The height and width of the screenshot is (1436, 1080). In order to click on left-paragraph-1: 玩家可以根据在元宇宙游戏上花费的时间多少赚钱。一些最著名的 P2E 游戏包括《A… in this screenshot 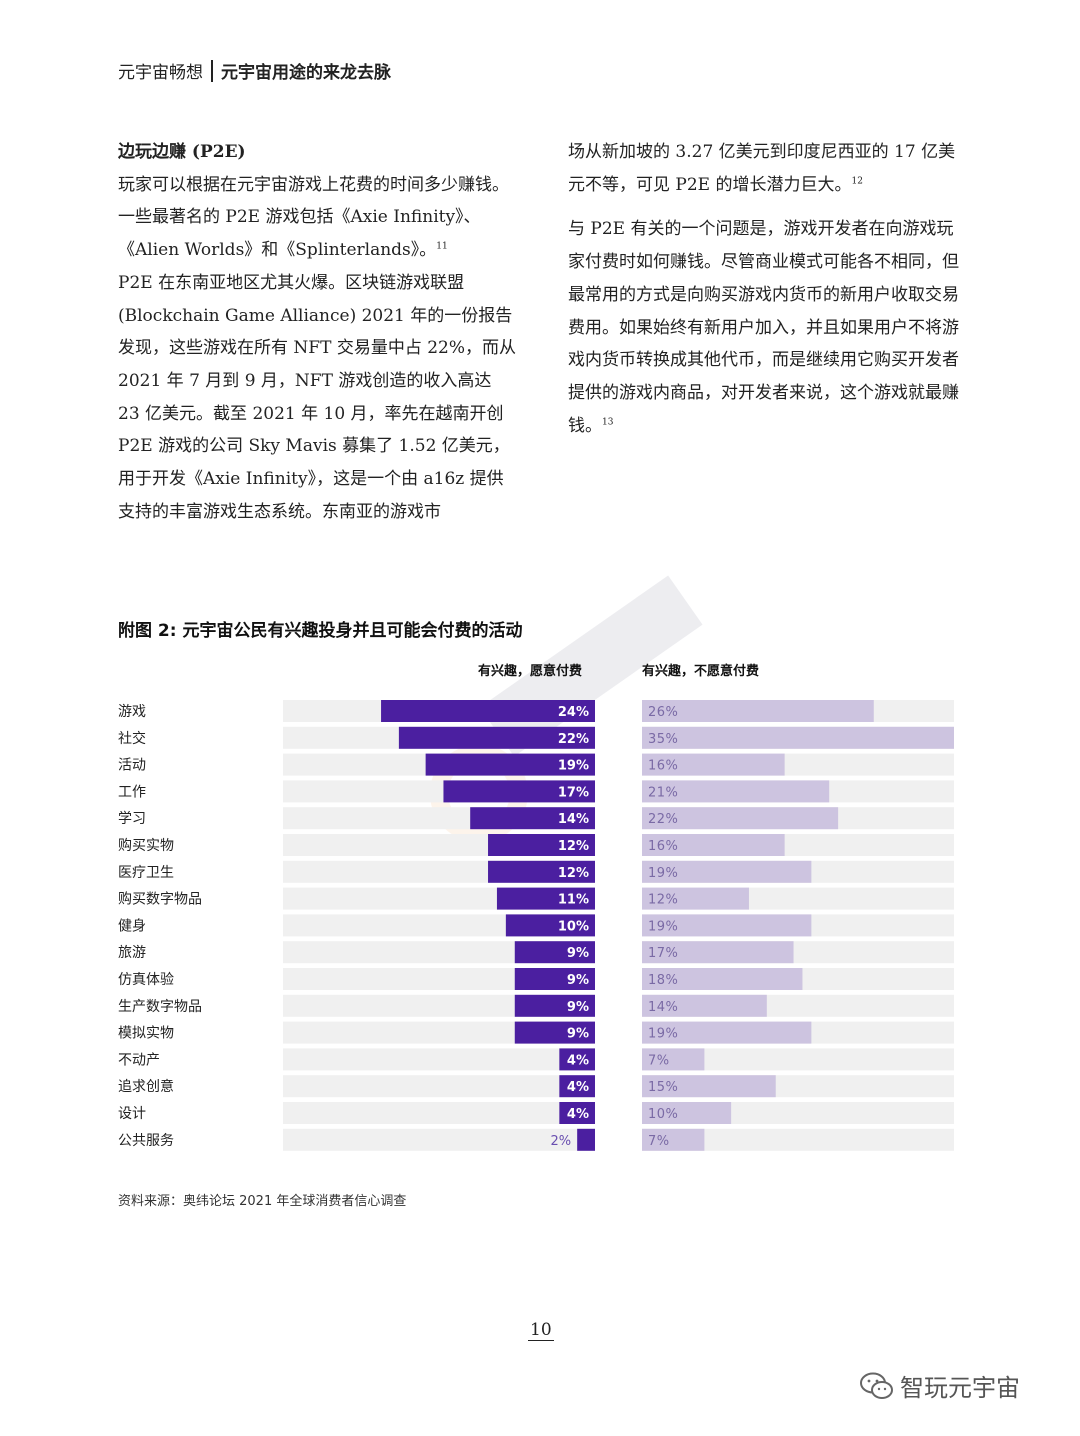, I will do `click(318, 218)`.